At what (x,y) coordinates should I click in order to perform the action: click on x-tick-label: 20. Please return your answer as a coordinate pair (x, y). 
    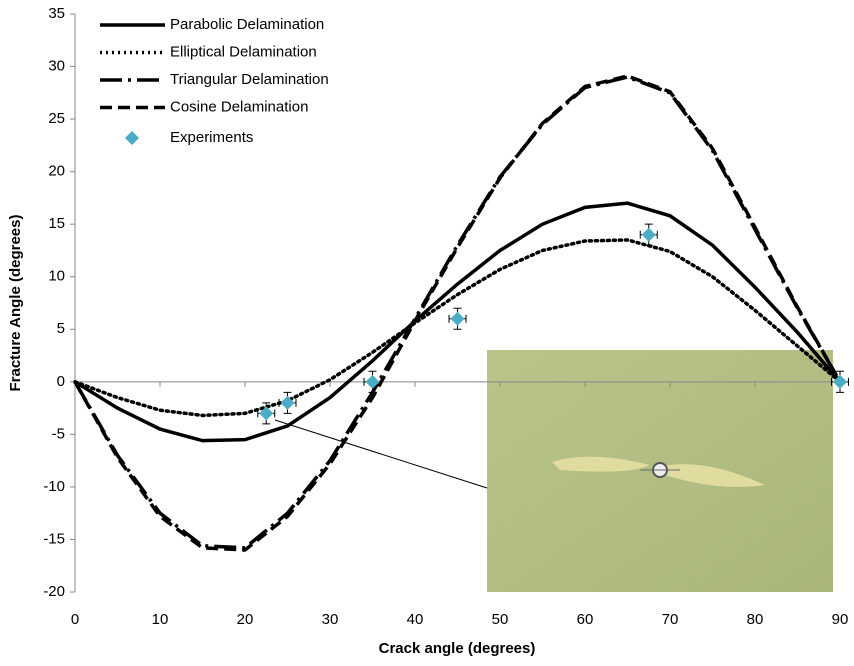
    Looking at the image, I should click on (245, 619).